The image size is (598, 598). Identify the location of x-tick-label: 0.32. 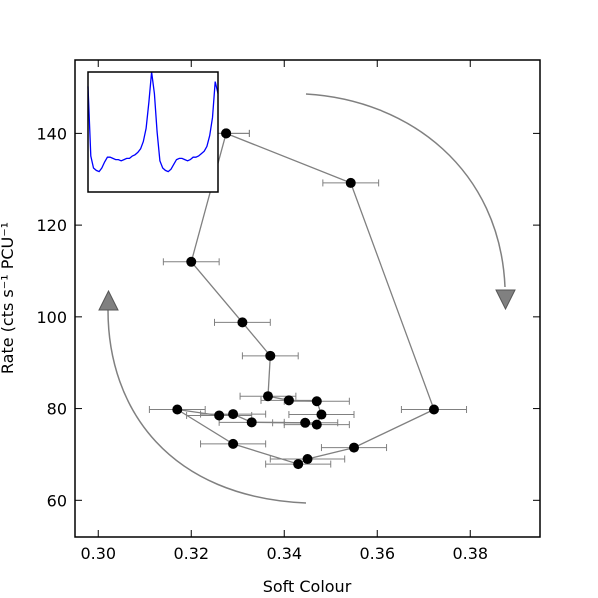
(191, 553).